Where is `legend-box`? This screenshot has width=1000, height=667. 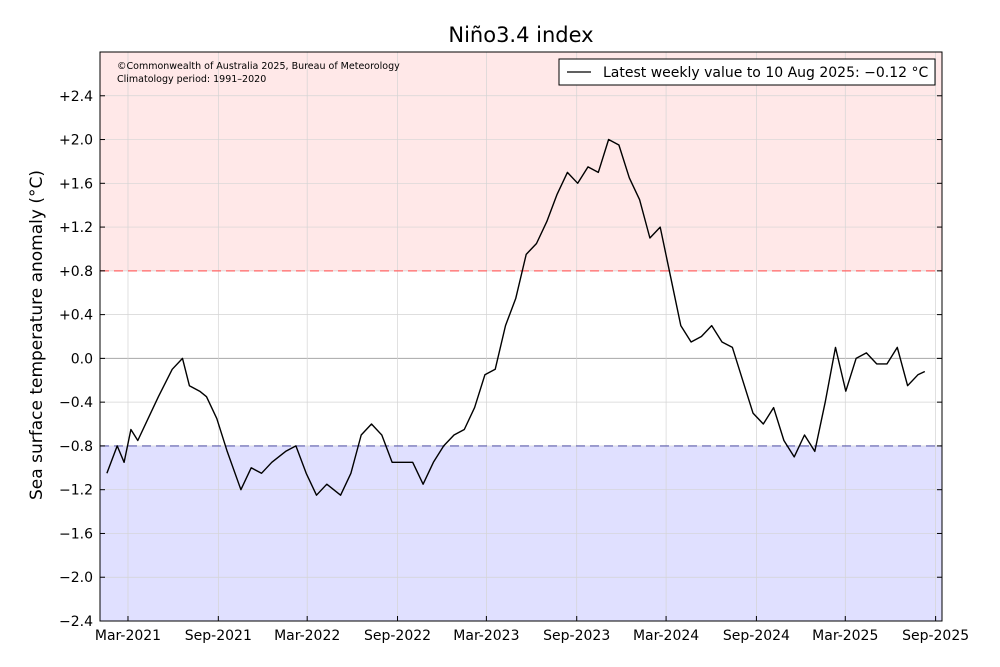
legend-box is located at coordinates (747, 72).